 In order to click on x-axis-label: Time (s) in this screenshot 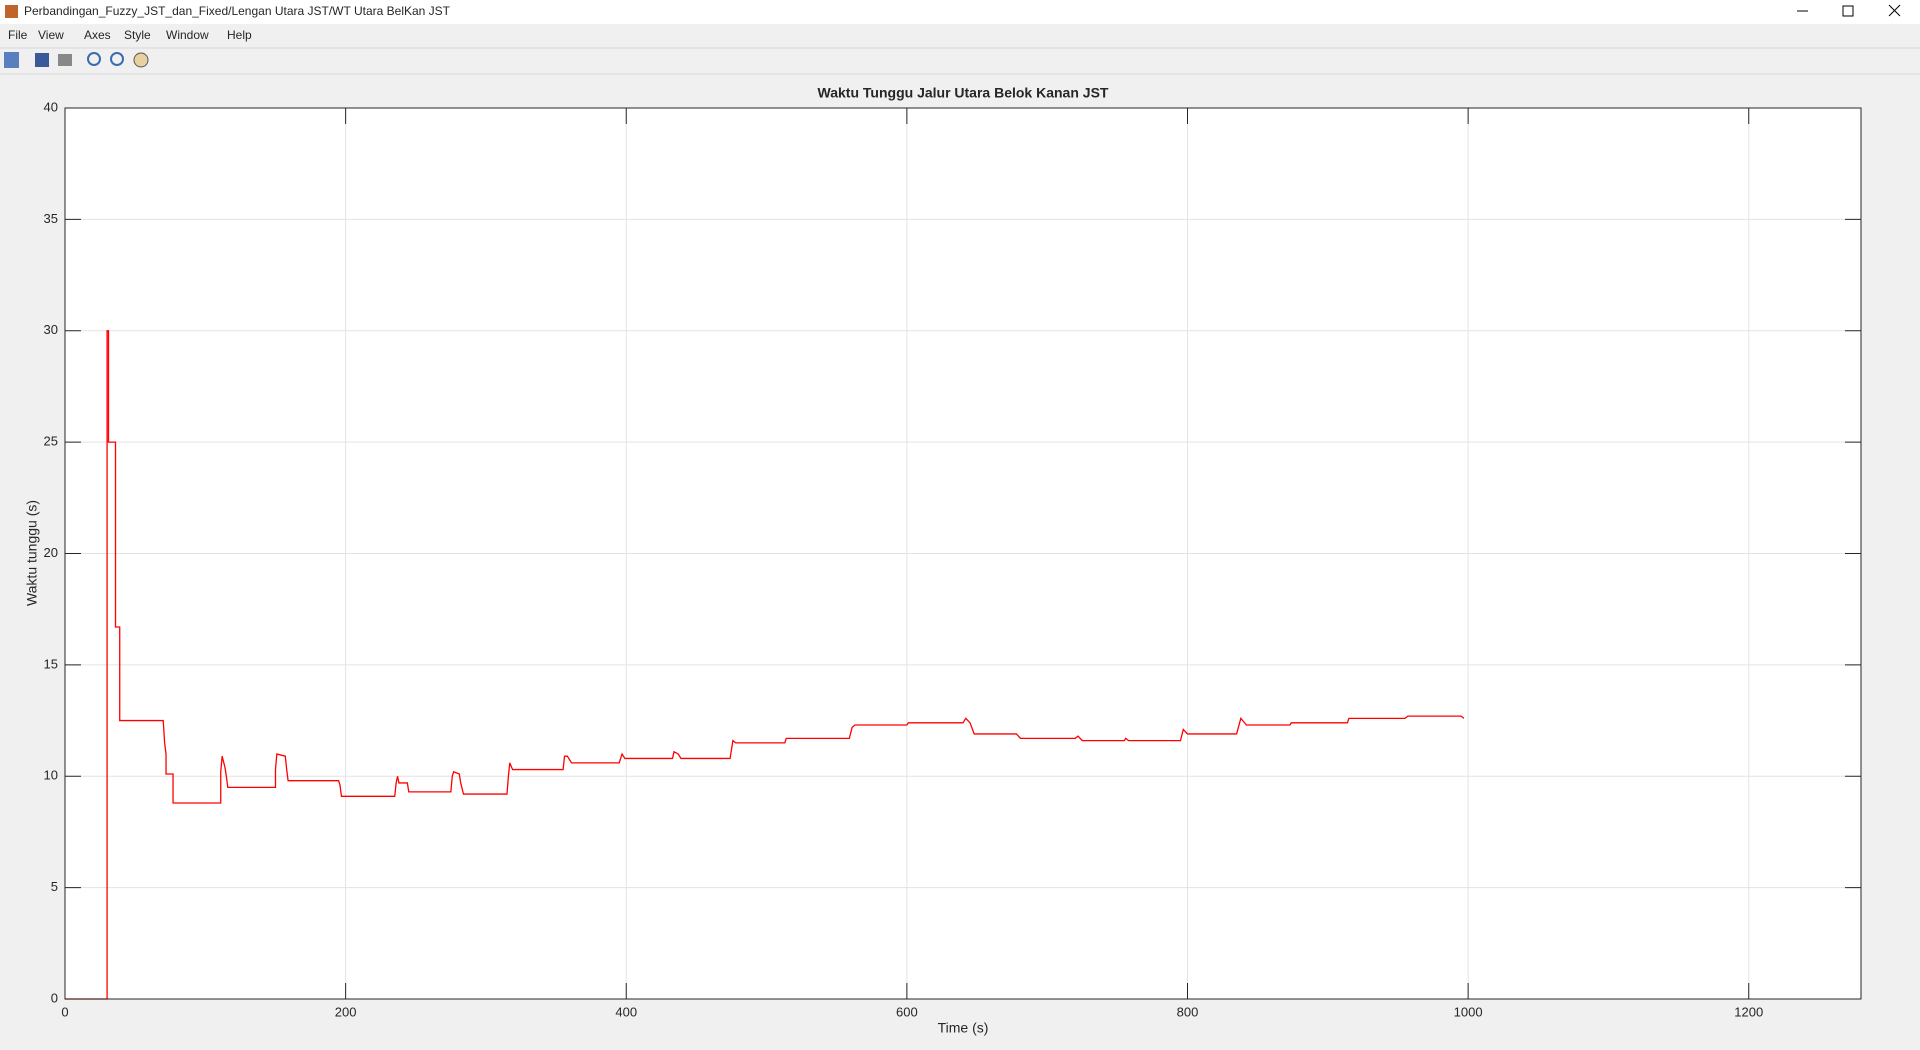, I will do `click(963, 1028)`.